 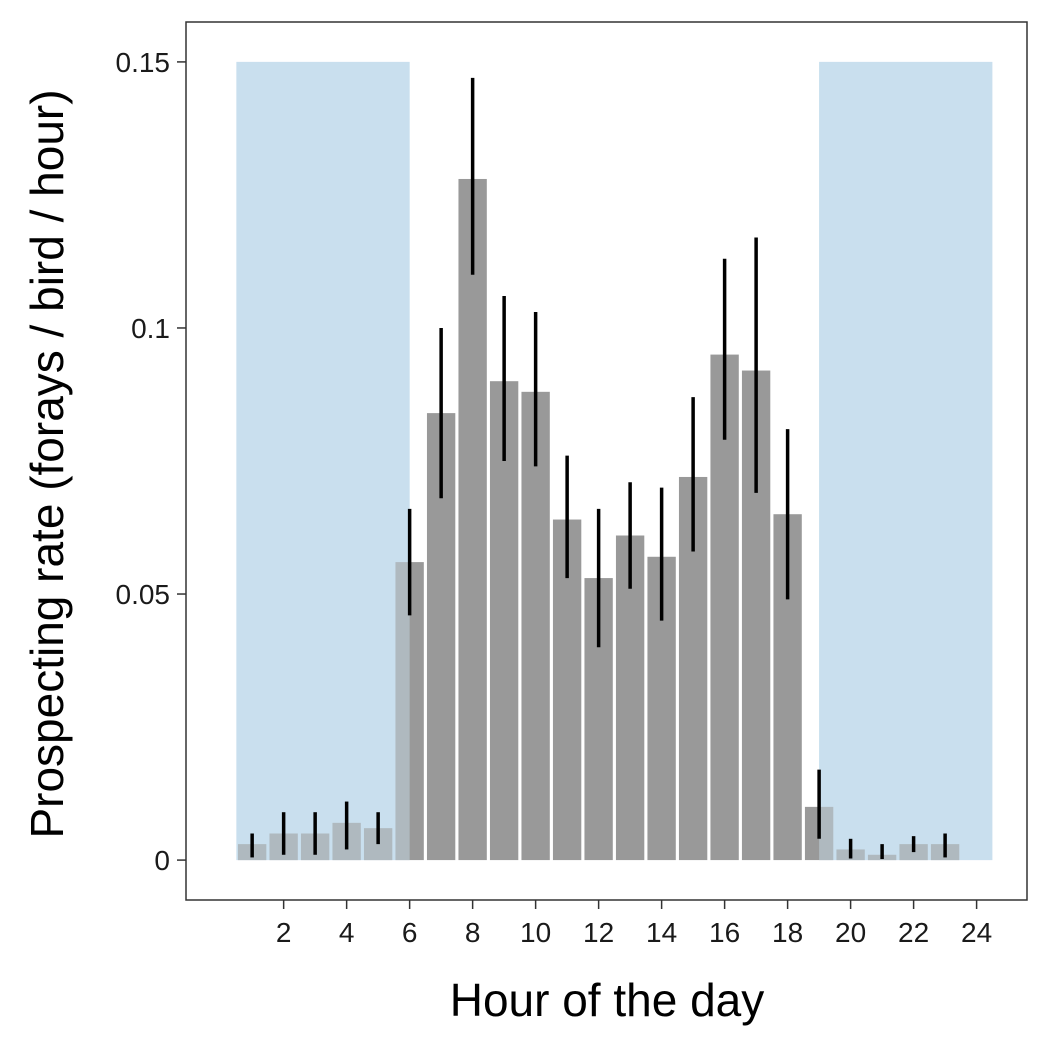 What do you see at coordinates (598, 932) in the screenshot?
I see `x-tick-label-12: 12` at bounding box center [598, 932].